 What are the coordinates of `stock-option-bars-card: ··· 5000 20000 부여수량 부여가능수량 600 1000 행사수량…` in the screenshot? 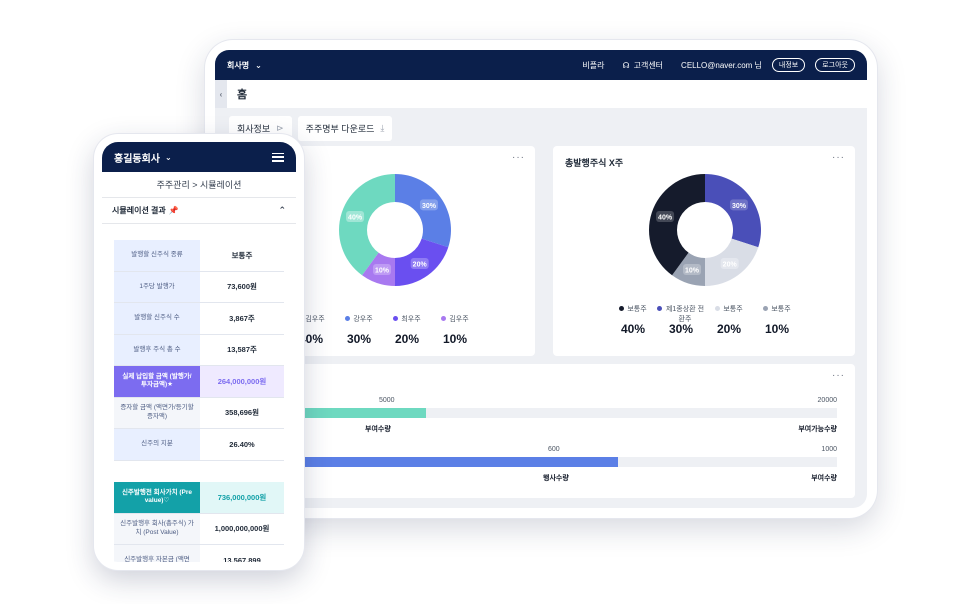 It's located at (563, 431).